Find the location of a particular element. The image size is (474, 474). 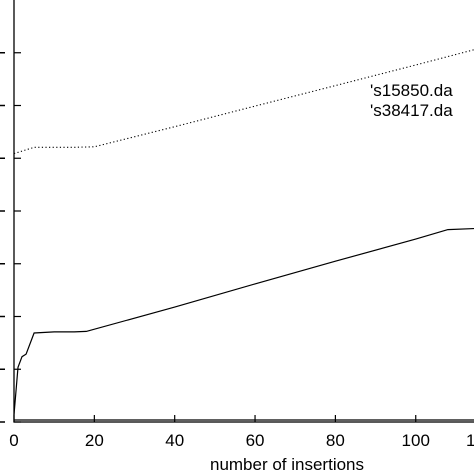

x-tick-label: 80 is located at coordinates (335, 440).